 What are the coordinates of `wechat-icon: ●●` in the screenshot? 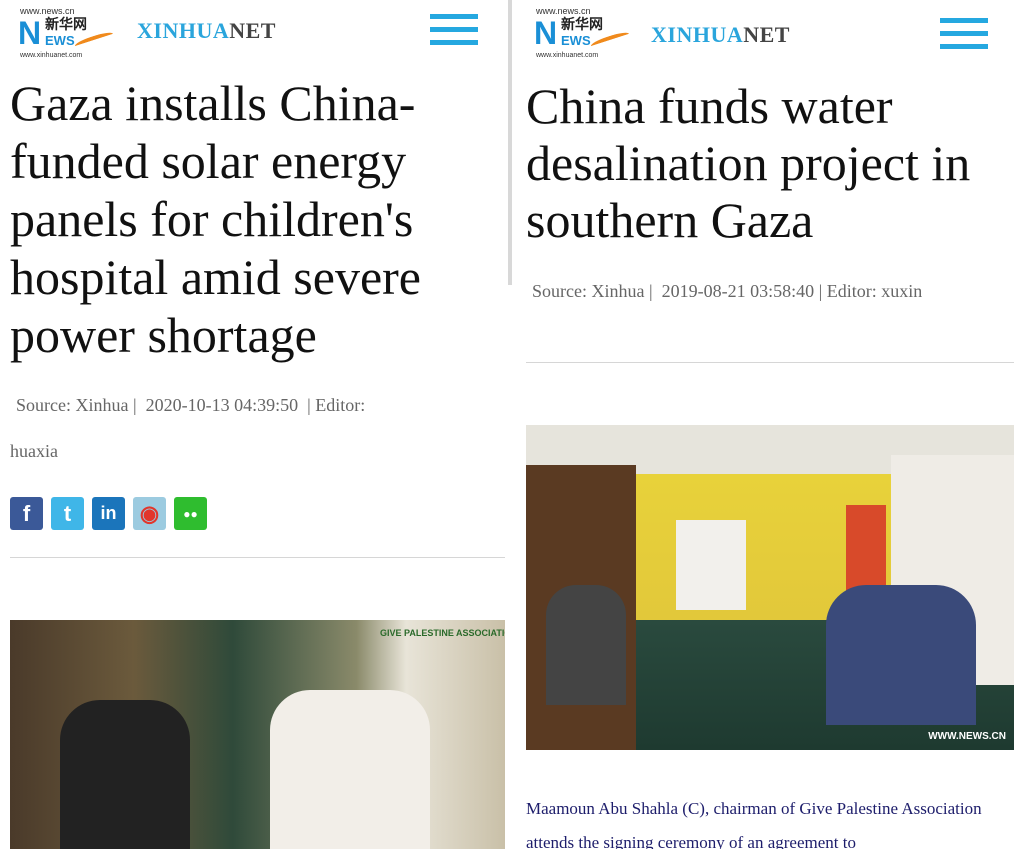 It's located at (190, 513).